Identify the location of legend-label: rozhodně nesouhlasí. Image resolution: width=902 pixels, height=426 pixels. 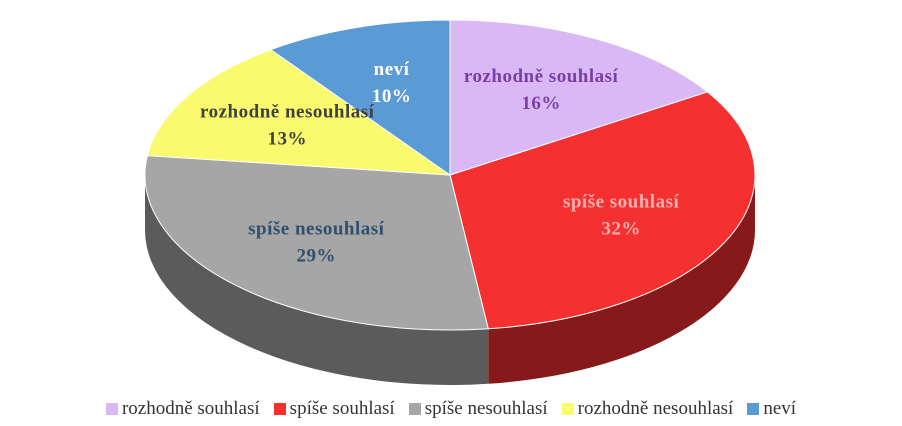
(655, 408).